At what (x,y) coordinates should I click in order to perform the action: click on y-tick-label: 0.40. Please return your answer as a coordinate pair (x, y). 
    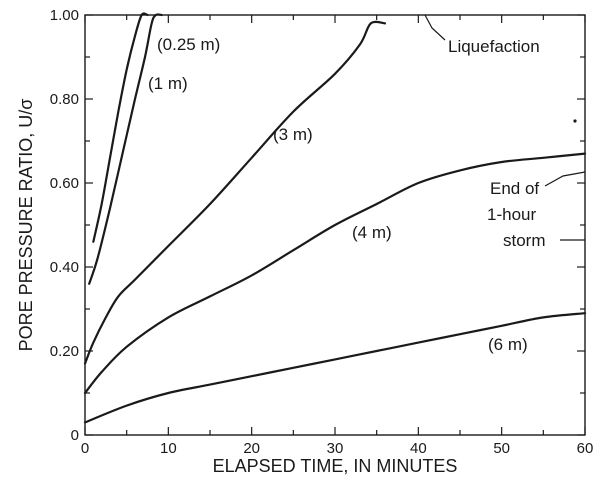
    Looking at the image, I should click on (64, 267).